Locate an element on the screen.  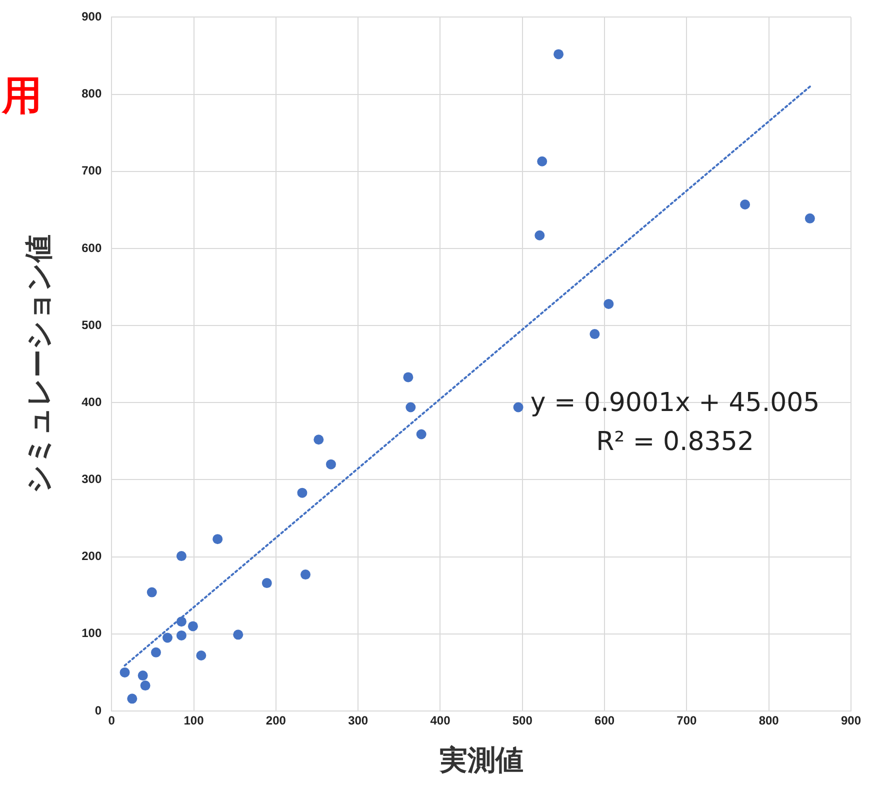
x-tick-label: 300 is located at coordinates (358, 721).